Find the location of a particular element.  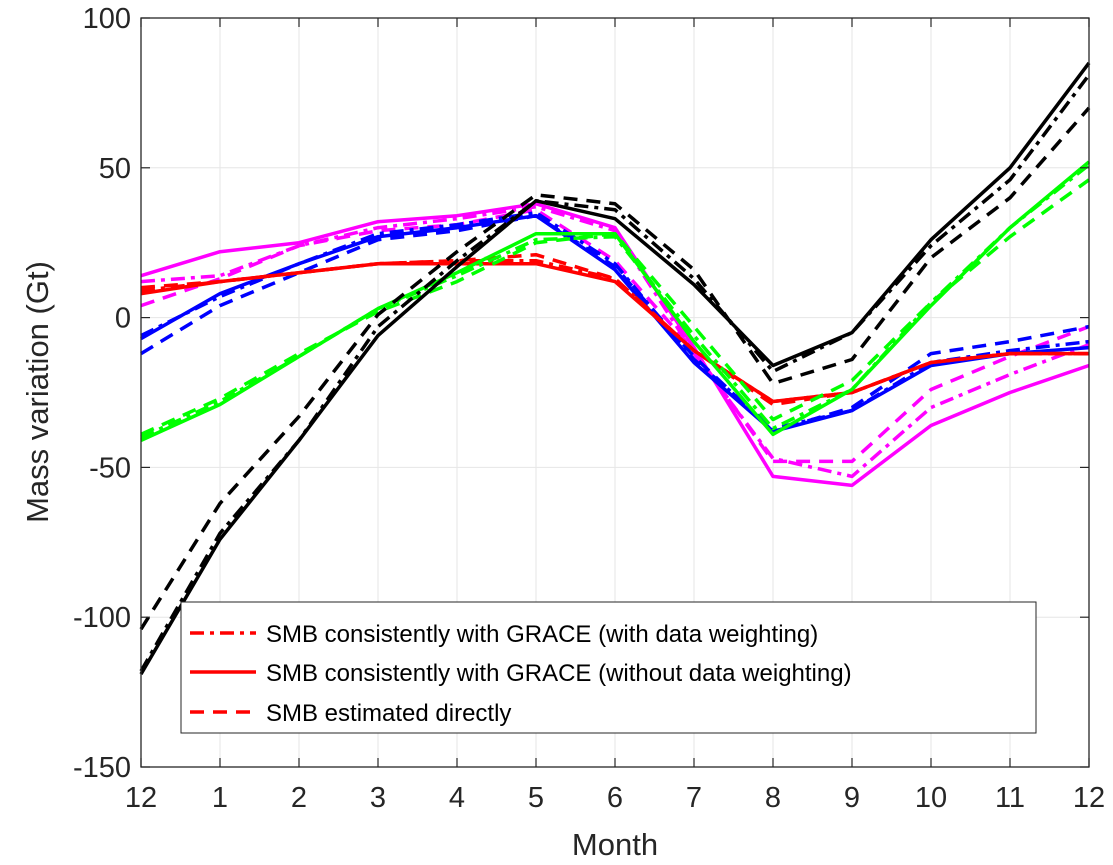

y-tick-label: -100 is located at coordinates (102, 618).